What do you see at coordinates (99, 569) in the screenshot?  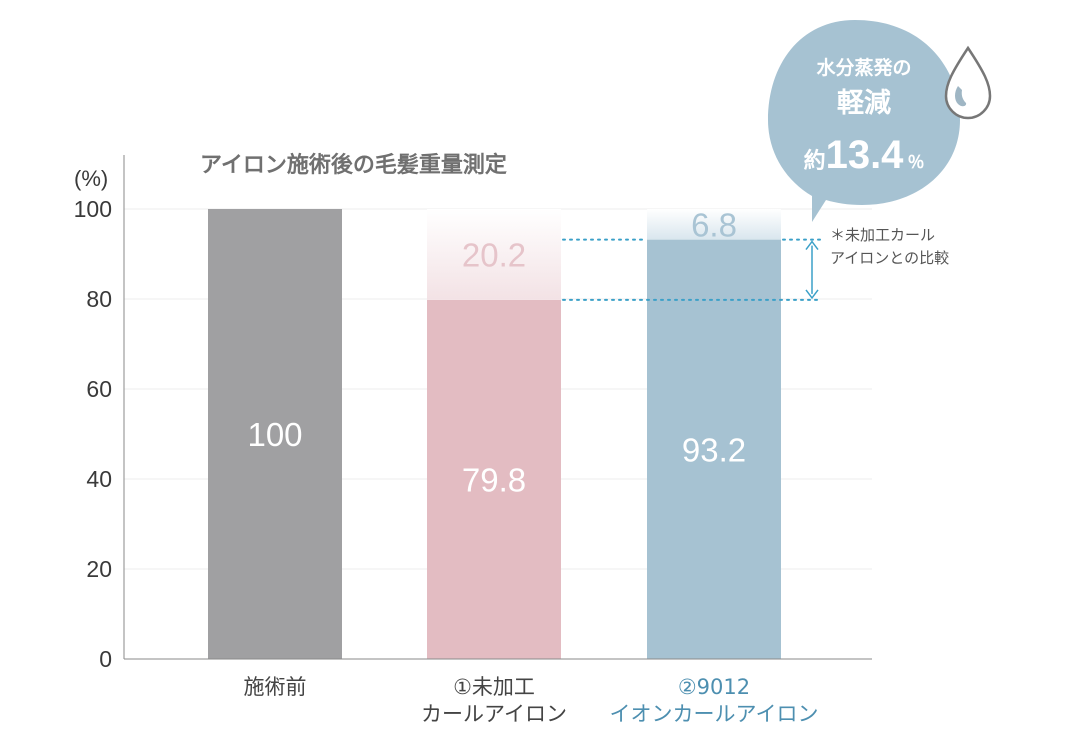 I see `y-tick-label: 20` at bounding box center [99, 569].